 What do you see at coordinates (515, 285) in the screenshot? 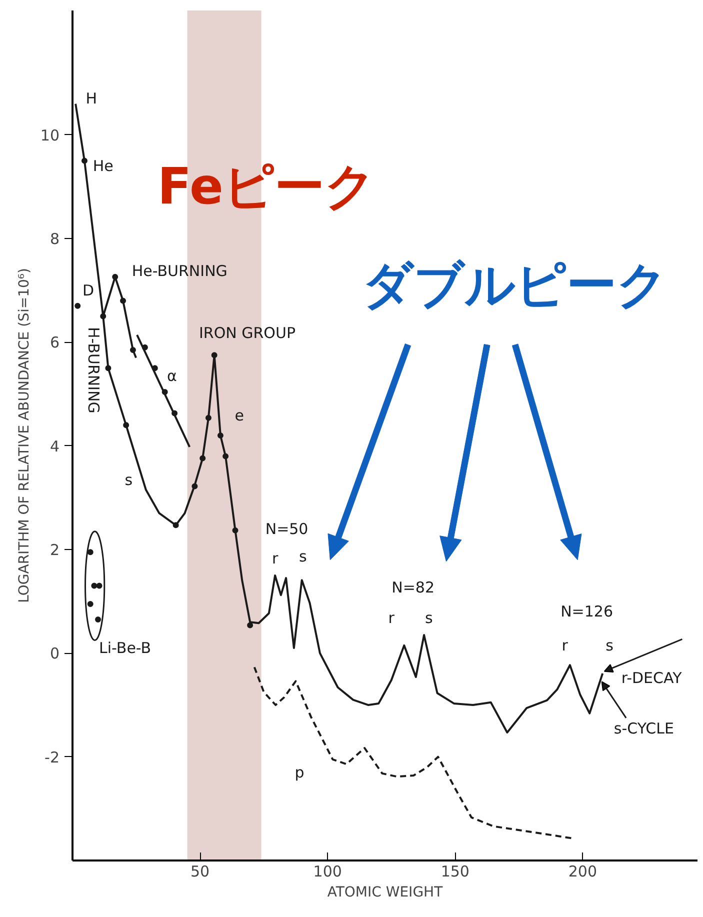
I see `annotation: ダブルピーク` at bounding box center [515, 285].